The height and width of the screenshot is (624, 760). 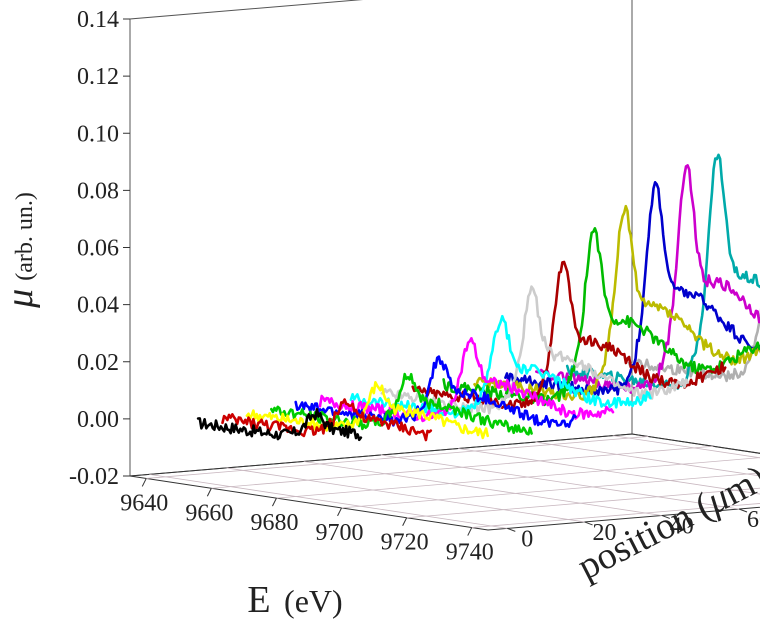 I want to click on z-axis-title: μ (arb. un.), so click(x=20, y=250).